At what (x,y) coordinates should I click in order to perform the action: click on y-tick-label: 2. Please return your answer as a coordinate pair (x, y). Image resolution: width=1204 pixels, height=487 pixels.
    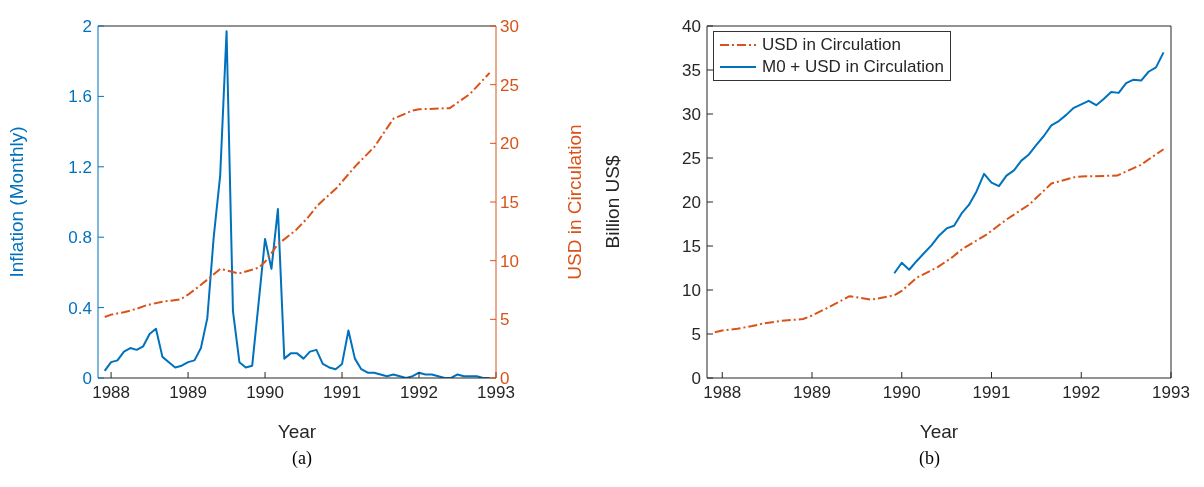
    Looking at the image, I should click on (87, 27).